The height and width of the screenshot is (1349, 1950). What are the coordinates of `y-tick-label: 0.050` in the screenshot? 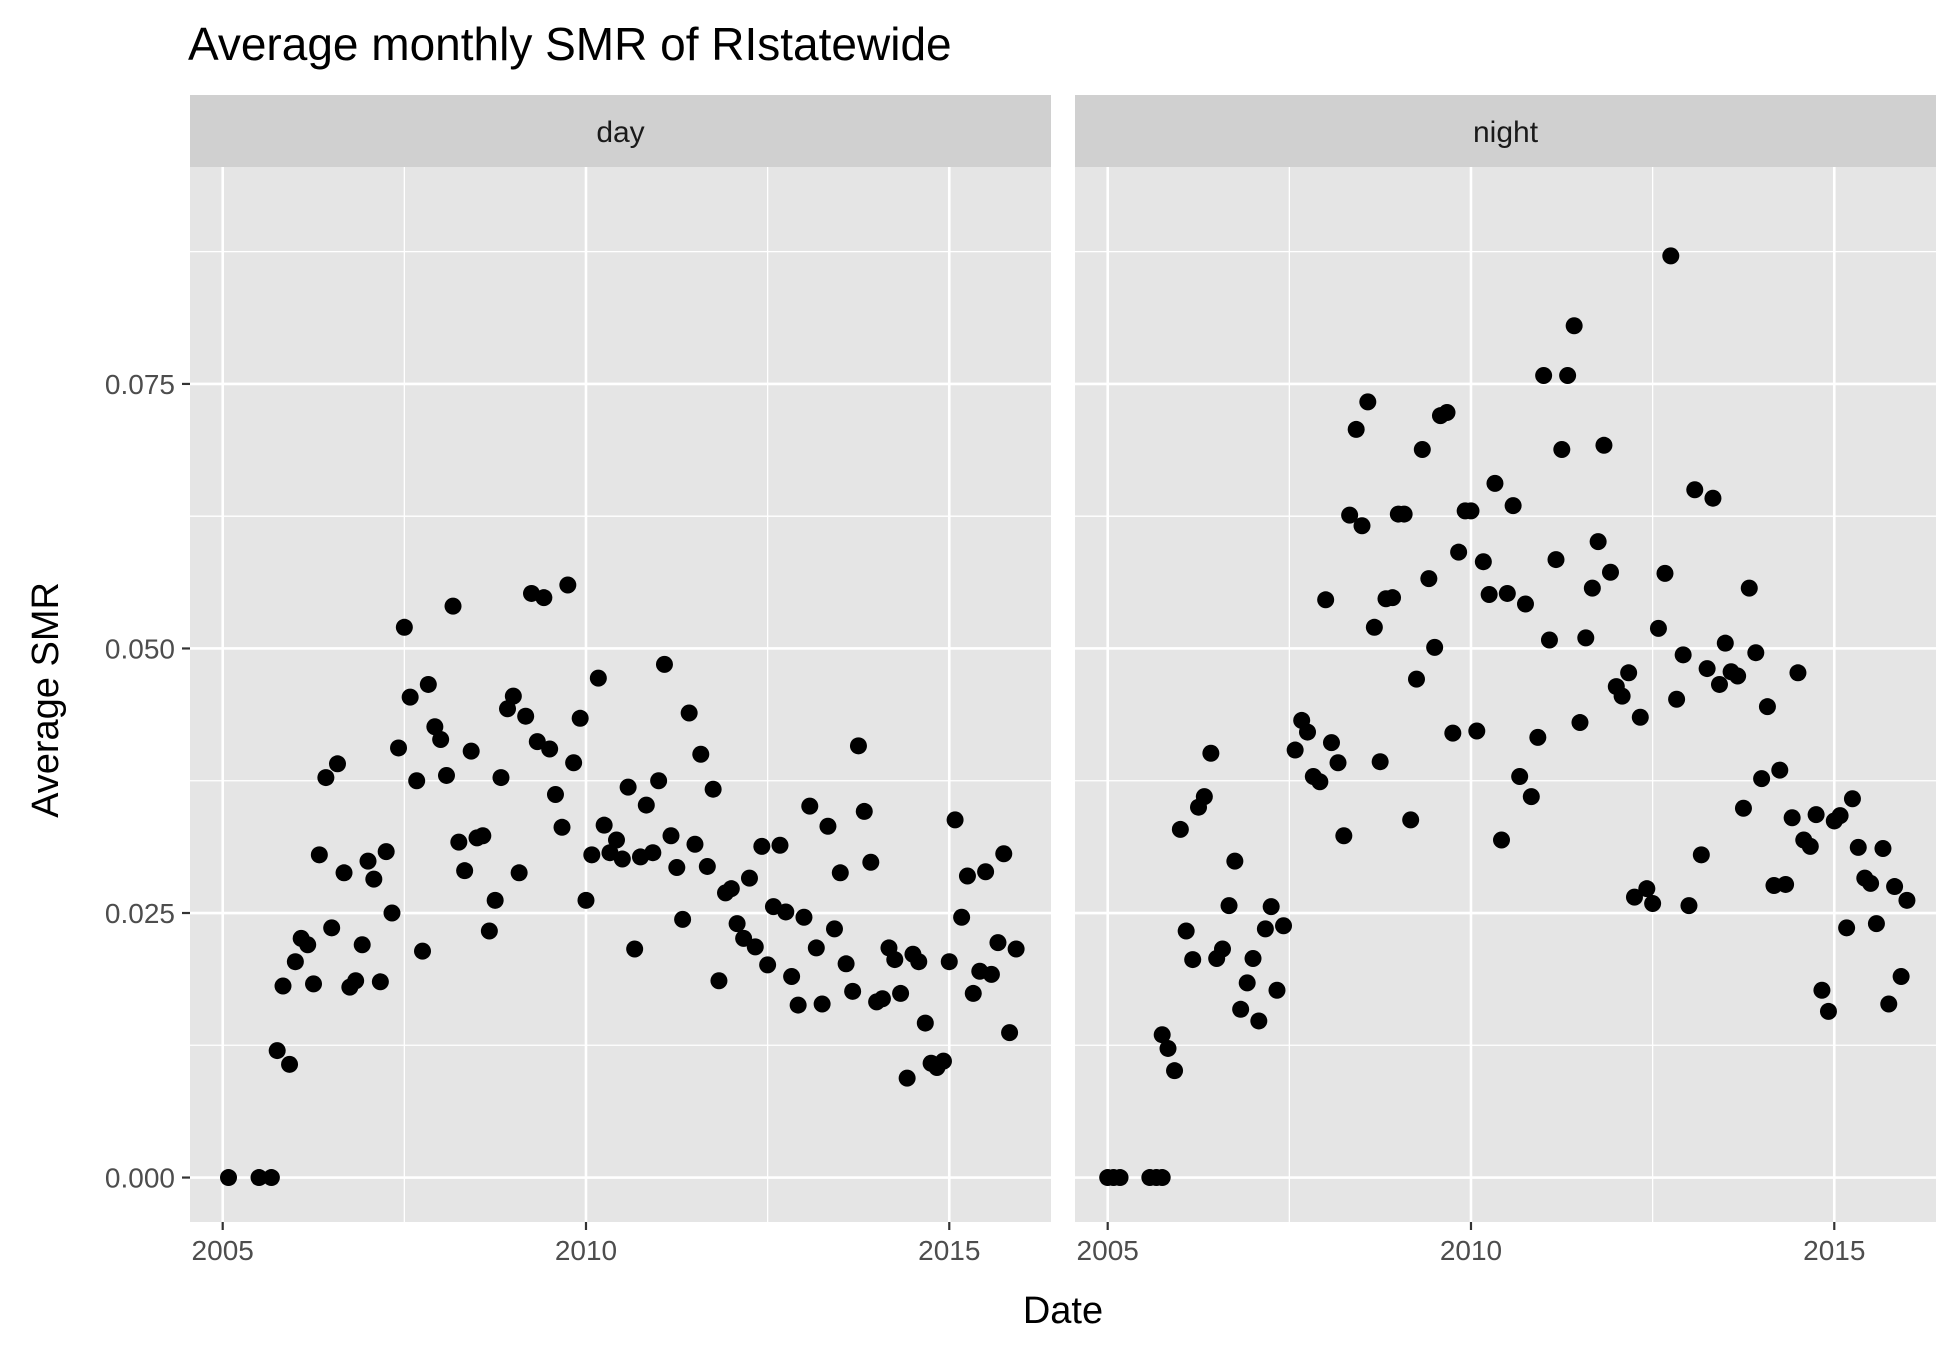 It's located at (140, 648).